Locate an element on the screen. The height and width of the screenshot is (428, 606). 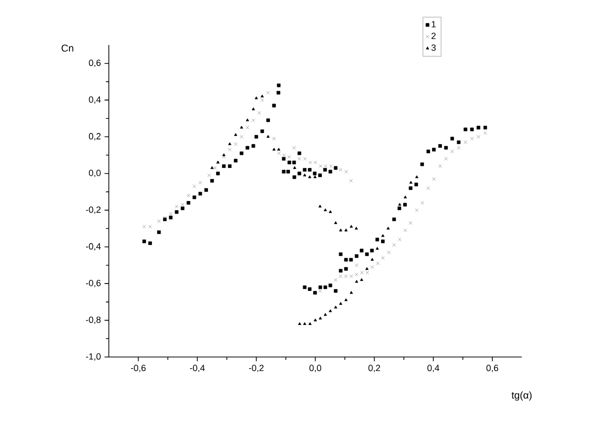
x-tick-label: 0,0 is located at coordinates (315, 368).